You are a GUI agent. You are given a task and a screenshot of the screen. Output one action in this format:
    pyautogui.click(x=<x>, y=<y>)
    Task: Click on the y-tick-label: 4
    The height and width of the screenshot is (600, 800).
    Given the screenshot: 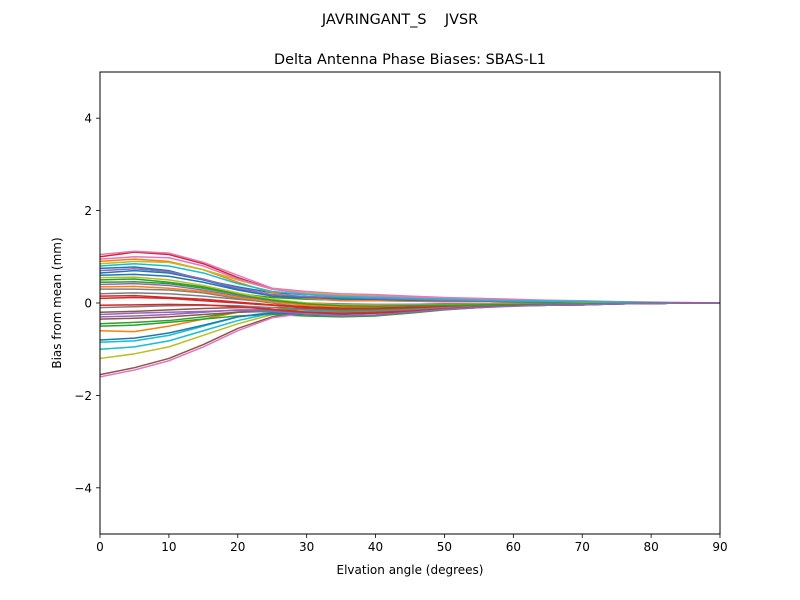 What is the action you would take?
    pyautogui.click(x=88, y=119)
    